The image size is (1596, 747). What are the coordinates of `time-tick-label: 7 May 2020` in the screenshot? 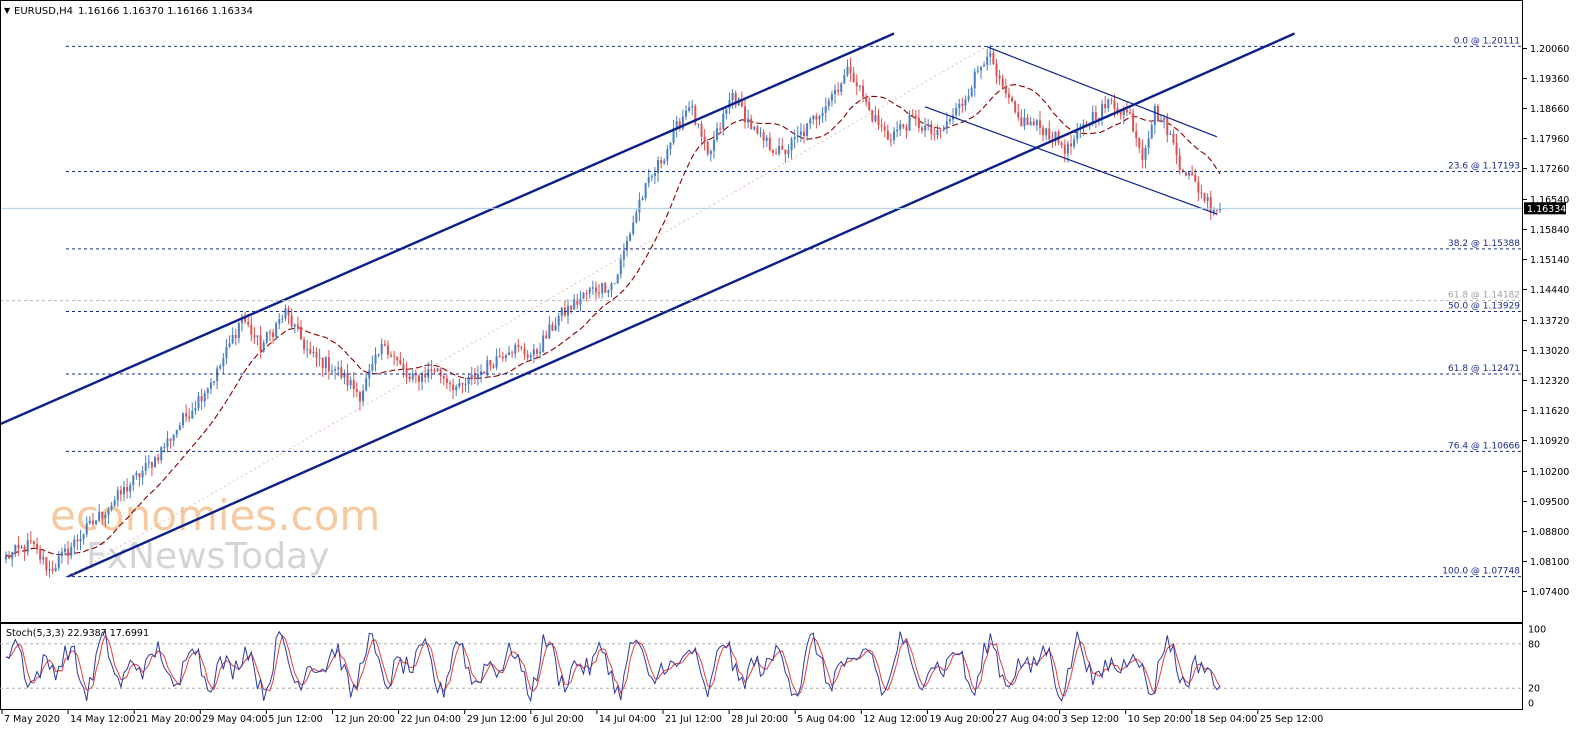 It's located at (32, 719).